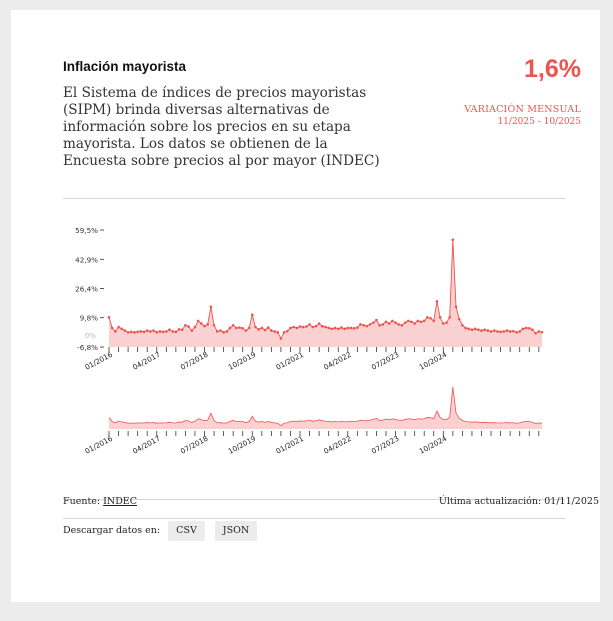  I want to click on brush-x-tick-label: 01/2021, so click(289, 445).